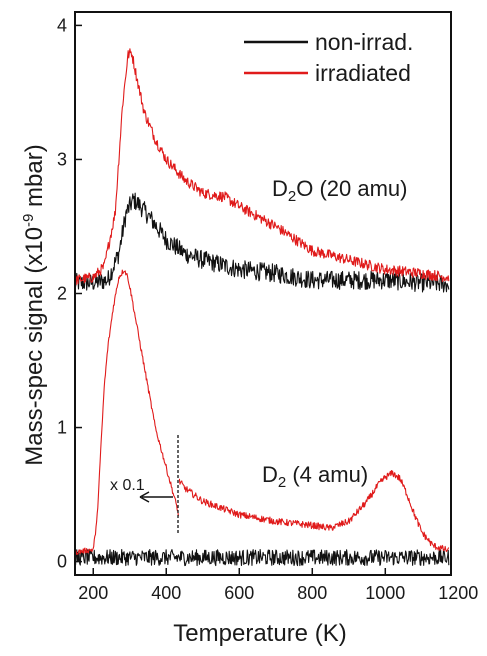  What do you see at coordinates (144, 497) in the screenshot?
I see `scale-arrow-head` at bounding box center [144, 497].